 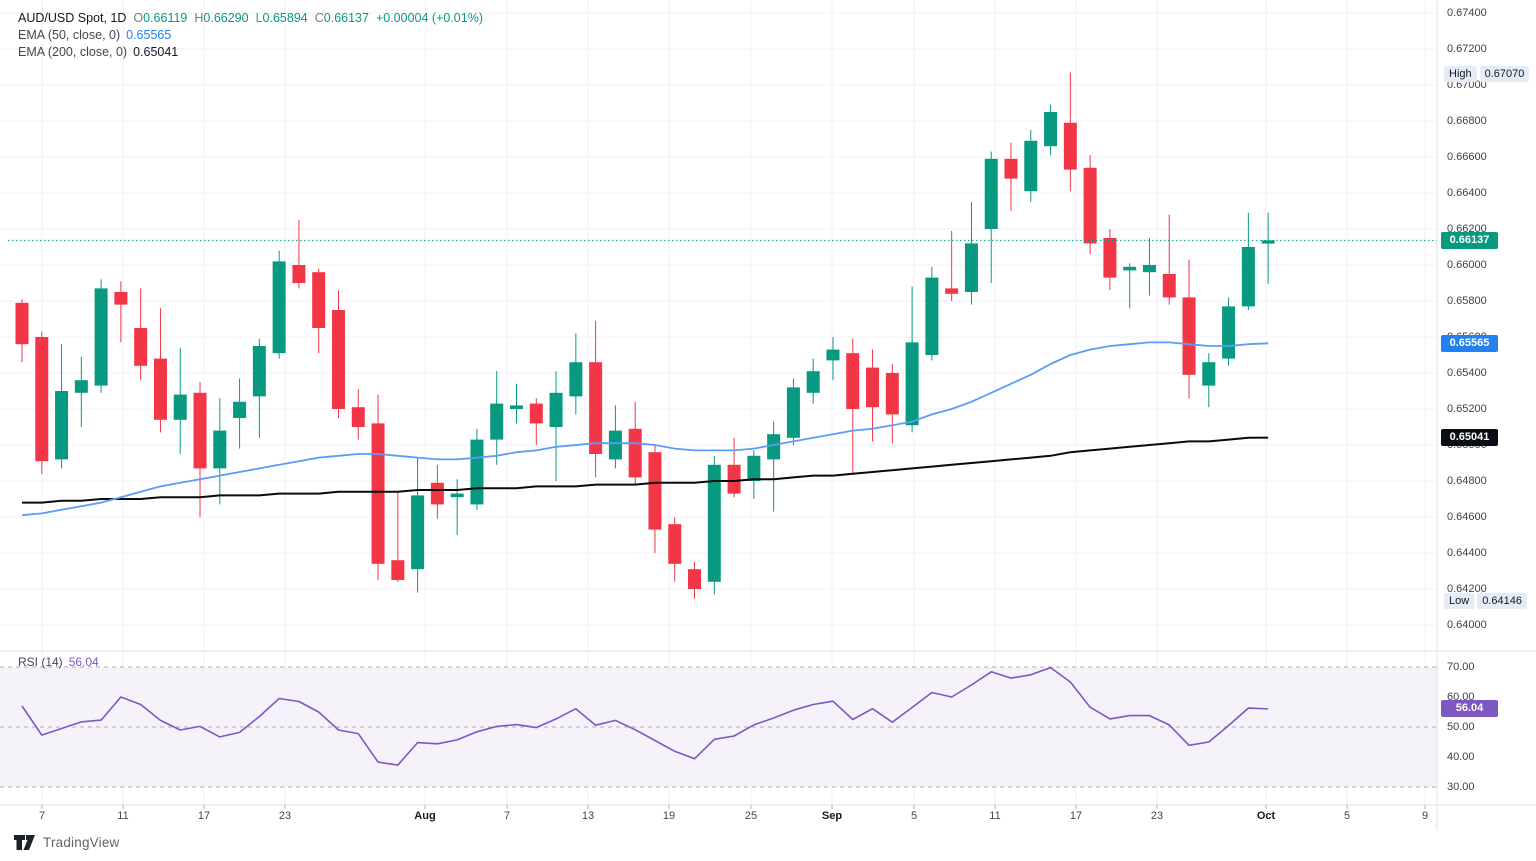 What do you see at coordinates (425, 816) in the screenshot?
I see `date-tick-label: Aug` at bounding box center [425, 816].